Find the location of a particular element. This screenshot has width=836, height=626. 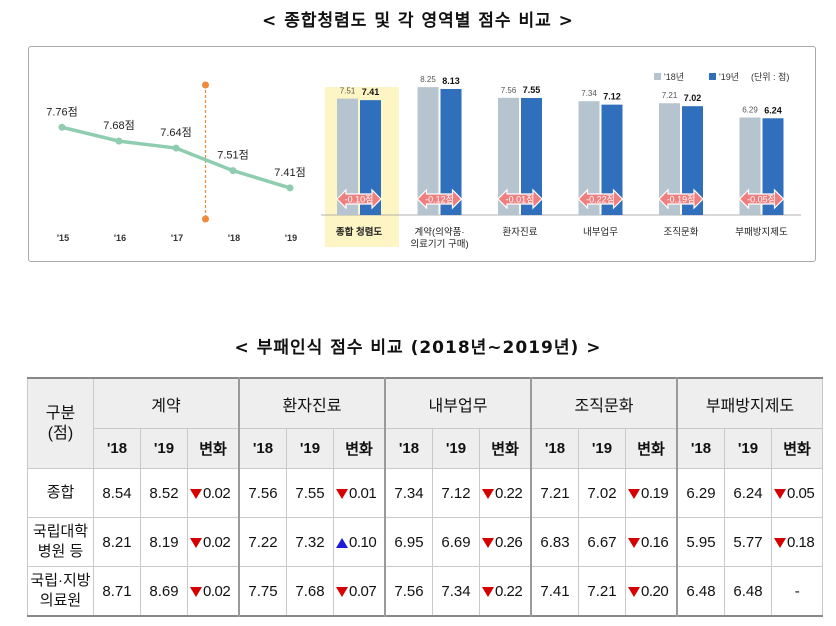

table-subheader-row: '18'19 변화 '18'19 변화 '18'19 변화 '18'19 변화 '18'19 변화 is located at coordinates (425, 448).